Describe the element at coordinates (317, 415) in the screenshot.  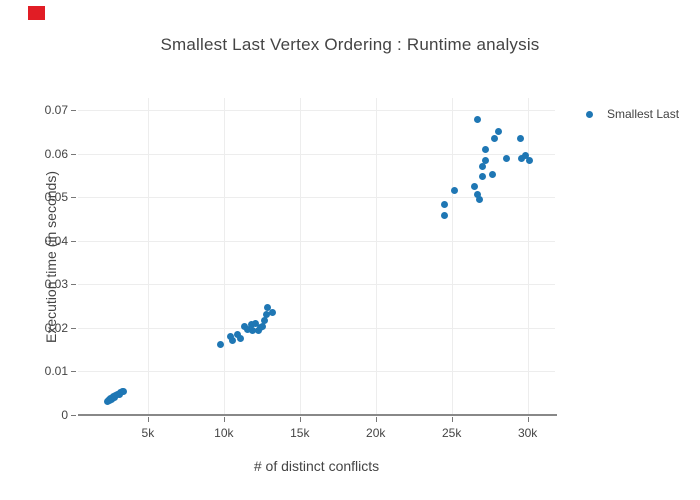
I see `x-axis-line` at that location.